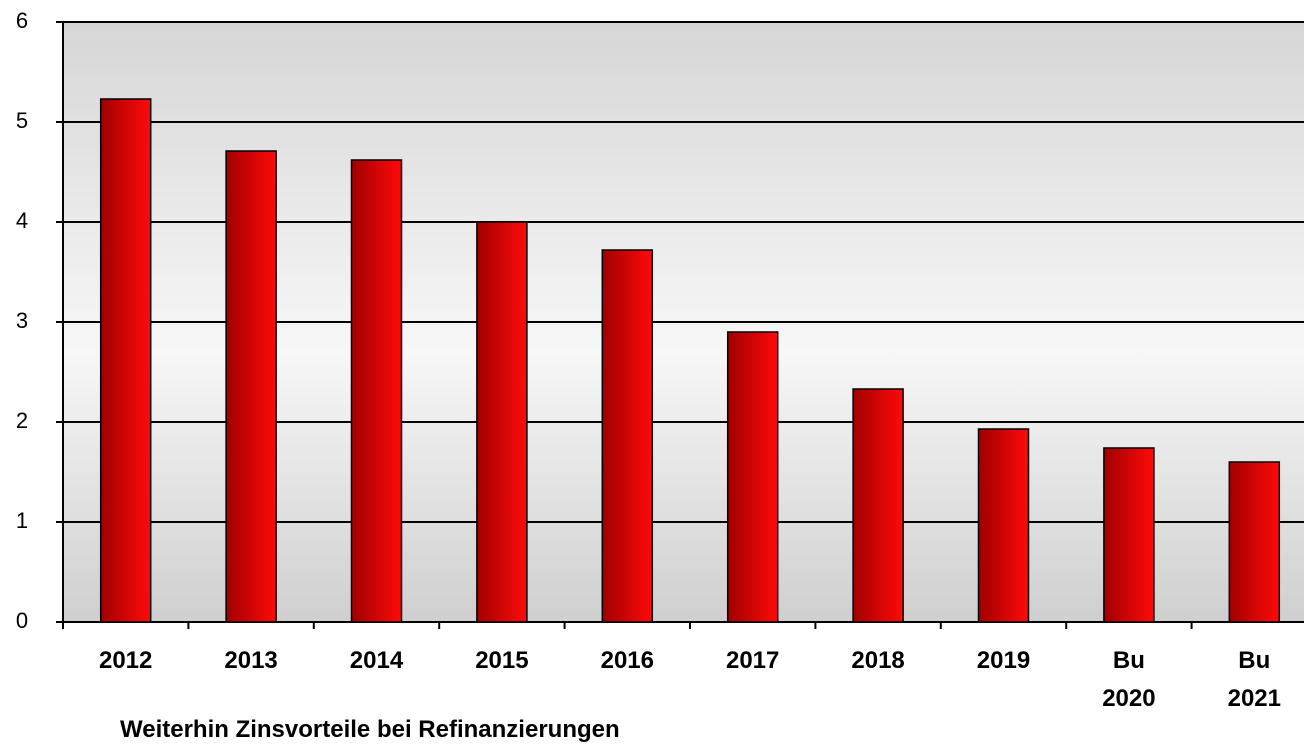 The image size is (1304, 751). What do you see at coordinates (376, 660) in the screenshot?
I see `x-tick-label: 2014` at bounding box center [376, 660].